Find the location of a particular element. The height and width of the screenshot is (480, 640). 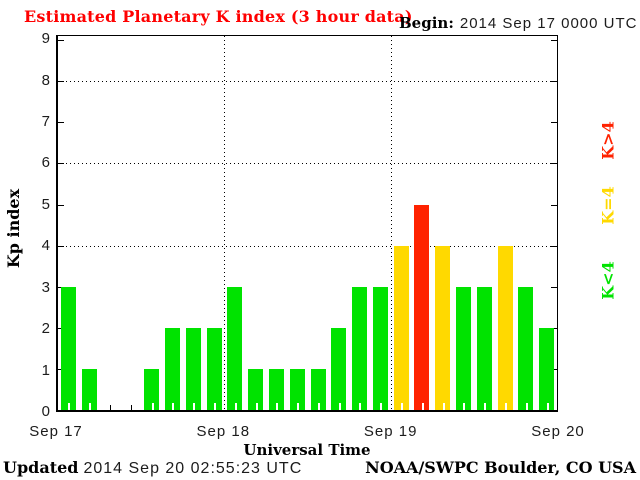

begin-value: 2014 Sep 17 0000 UTC is located at coordinates (548, 23).